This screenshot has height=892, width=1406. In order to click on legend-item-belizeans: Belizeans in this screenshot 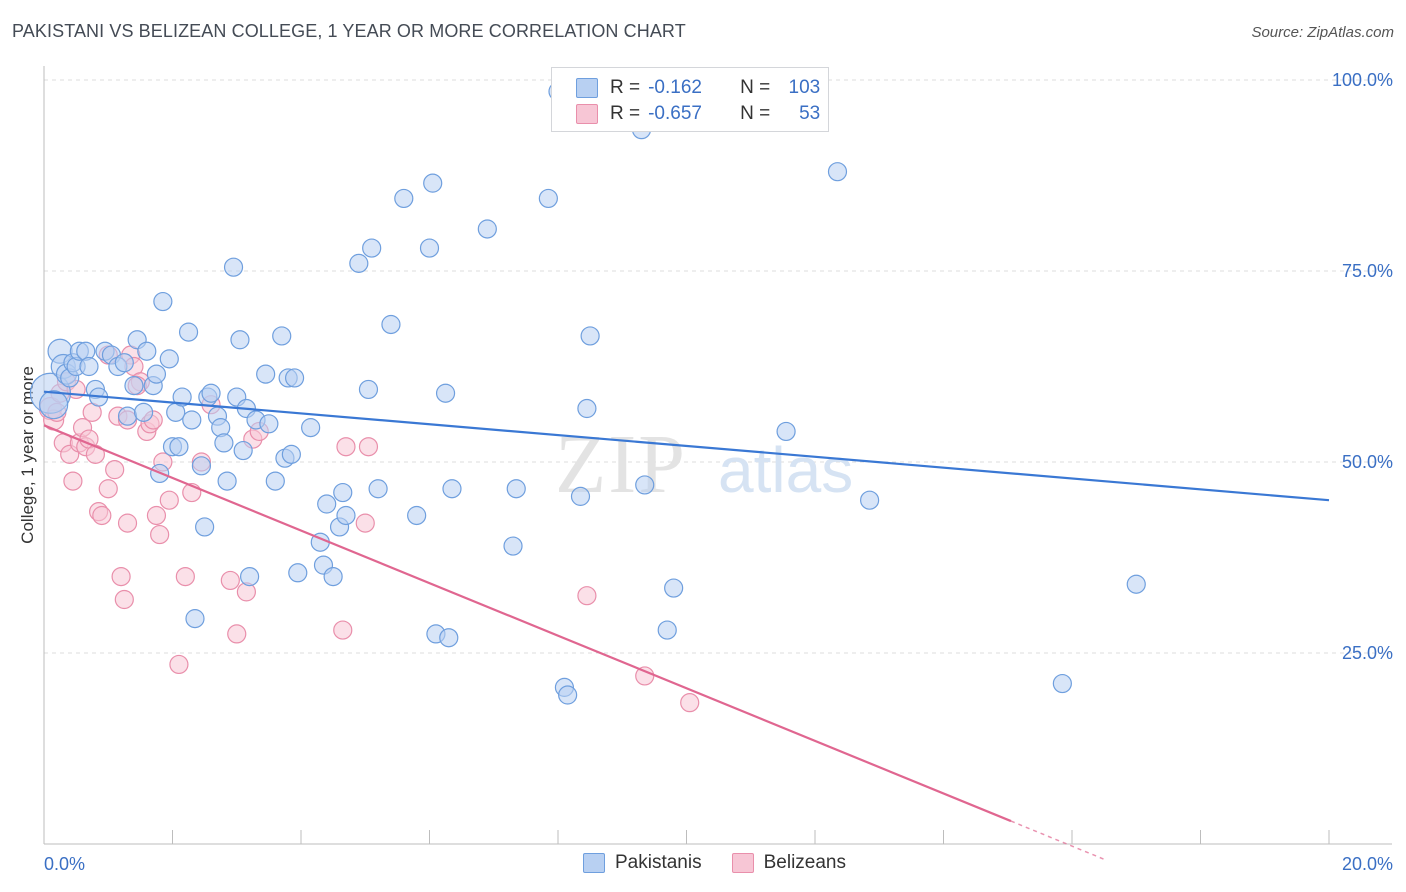, I will do `click(788, 863)`.